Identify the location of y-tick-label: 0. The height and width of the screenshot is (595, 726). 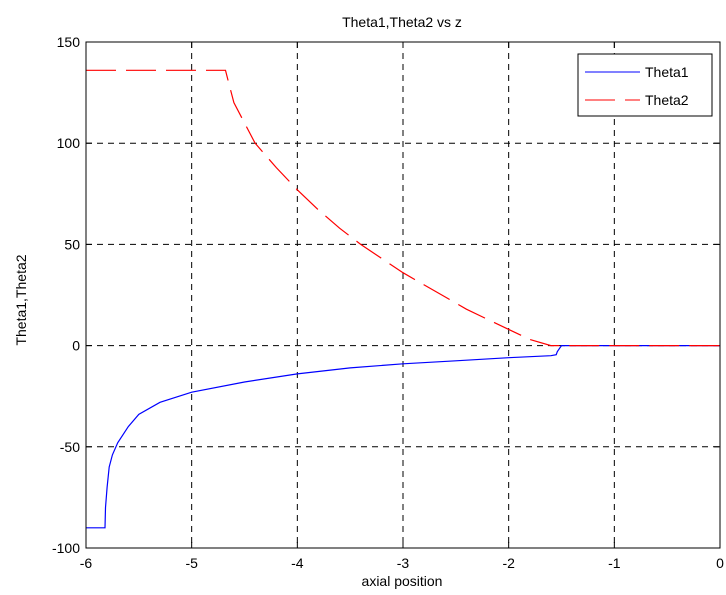
(76, 346).